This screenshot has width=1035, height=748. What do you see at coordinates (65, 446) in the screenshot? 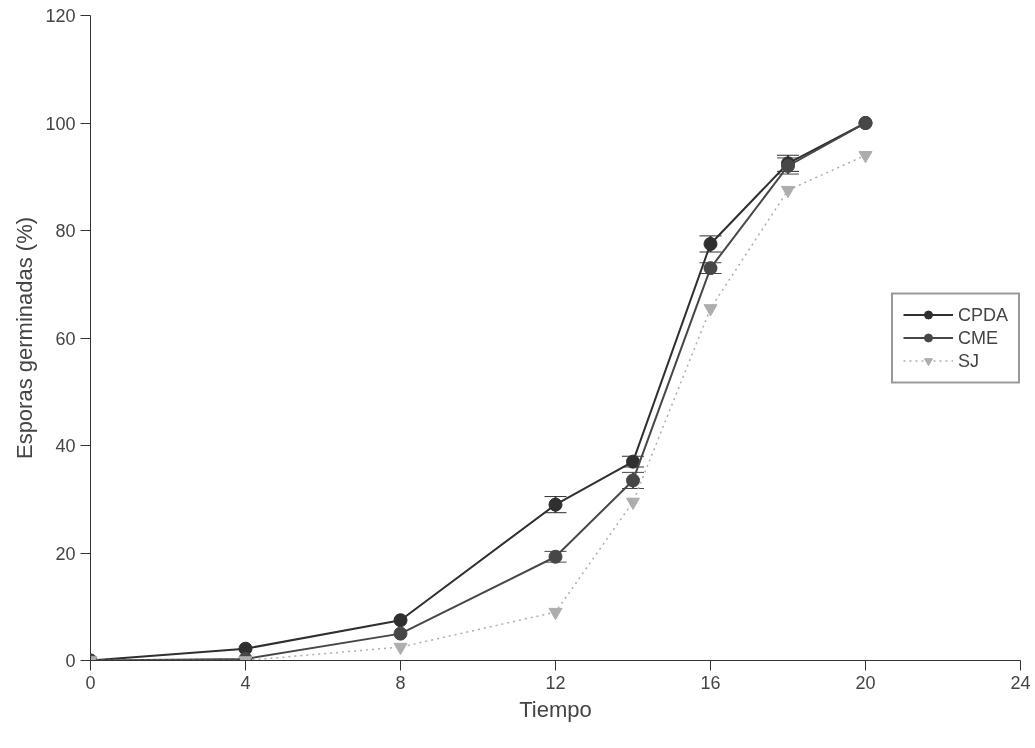
I see `y-tick-label: 40` at bounding box center [65, 446].